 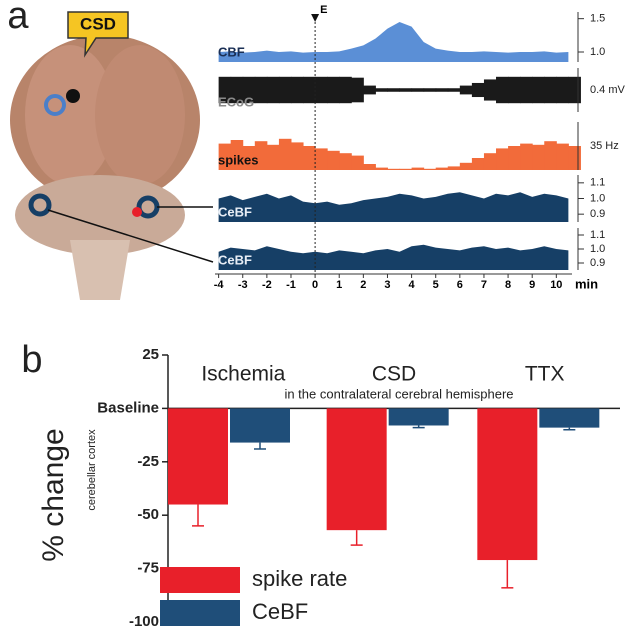 I want to click on y-tick-label: 1.5, so click(x=597, y=19).